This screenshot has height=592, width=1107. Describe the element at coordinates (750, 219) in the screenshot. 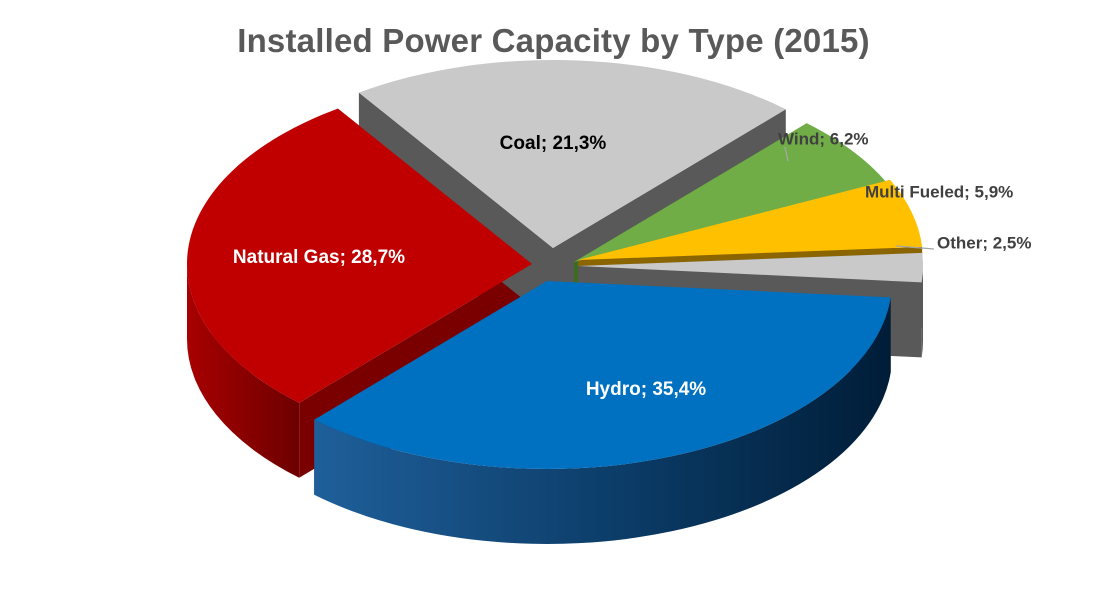

I see `pie-slice-multi-fueled` at that location.